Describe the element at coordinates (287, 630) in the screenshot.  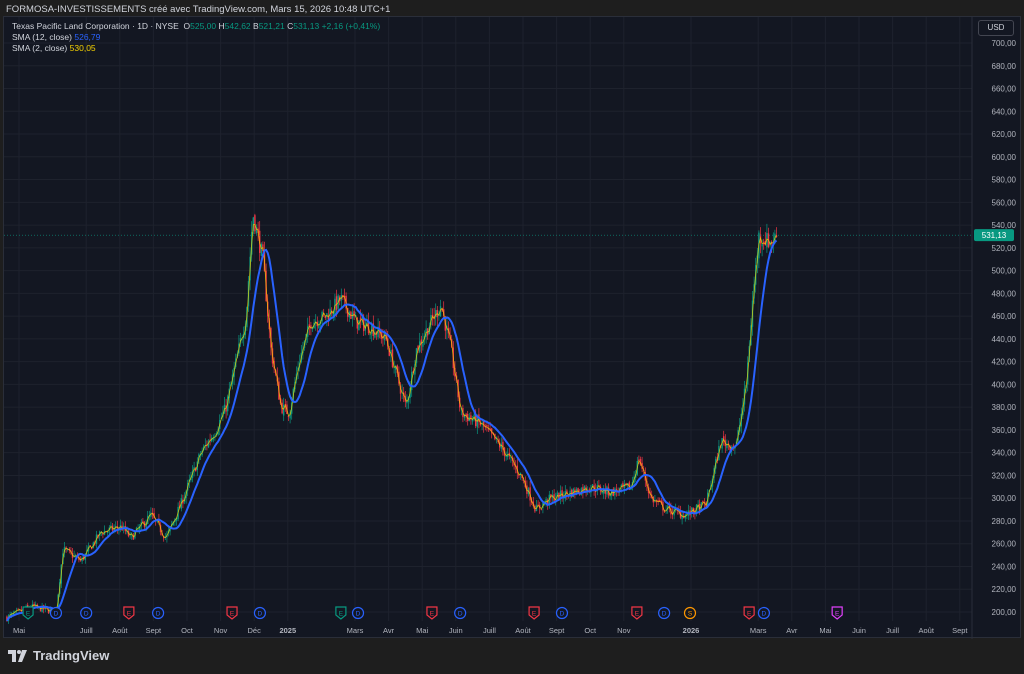
I see `x-tick-label: 2025` at that location.